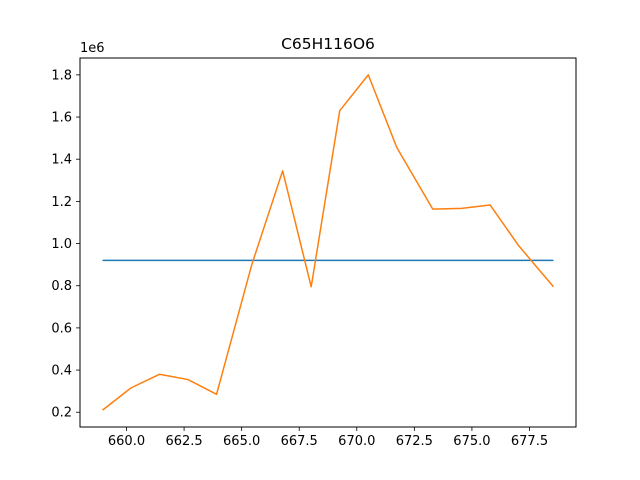 The height and width of the screenshot is (480, 640). I want to click on x-tick-label: 662.5, so click(183, 441).